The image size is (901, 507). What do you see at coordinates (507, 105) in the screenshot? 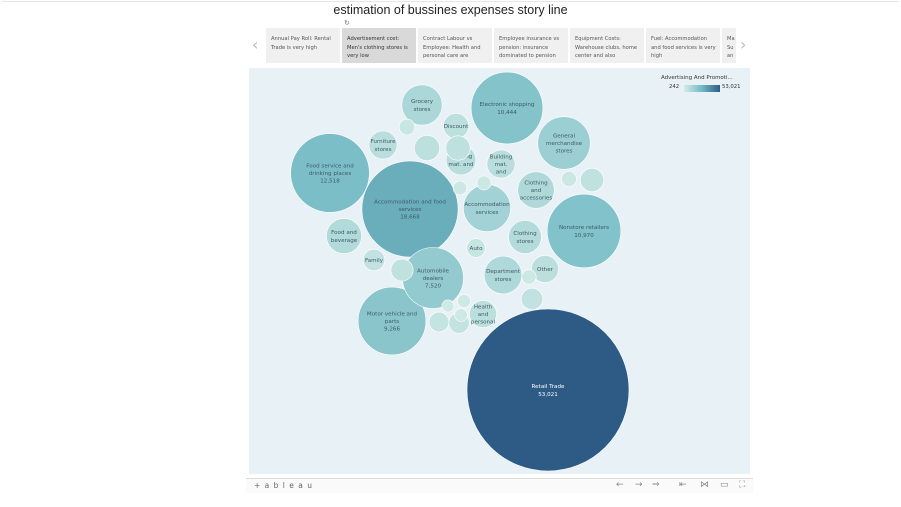
I see `bubble-label: Electronic shopping` at bounding box center [507, 105].